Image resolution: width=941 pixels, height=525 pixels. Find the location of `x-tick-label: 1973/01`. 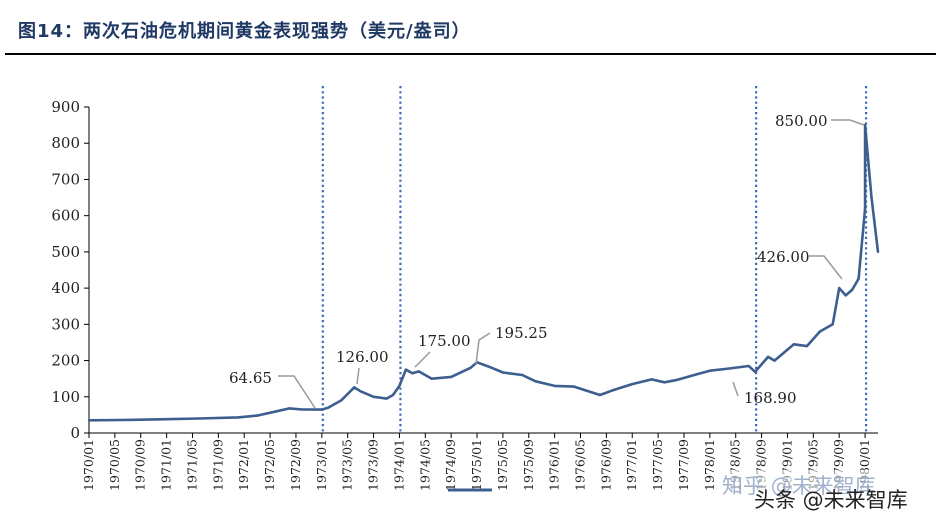

x-tick-label: 1973/01 is located at coordinates (321, 465).